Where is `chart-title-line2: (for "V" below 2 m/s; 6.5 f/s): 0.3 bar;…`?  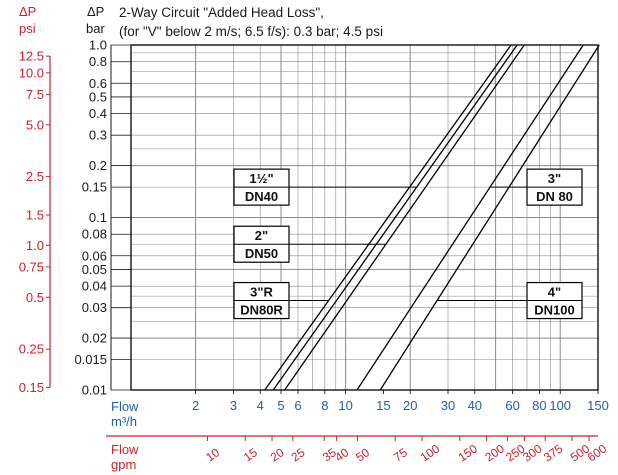
chart-title-line2: (for "V" below 2 m/s; 6.5 f/s): 0.3 bar;… is located at coordinates (251, 31).